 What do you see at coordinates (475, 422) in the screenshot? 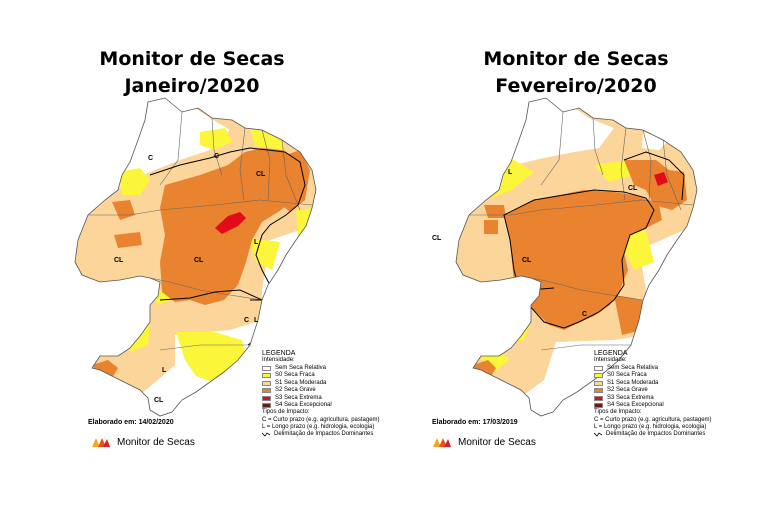
I see `elaborado-date: Elaborado em: 17/03/2019` at bounding box center [475, 422].